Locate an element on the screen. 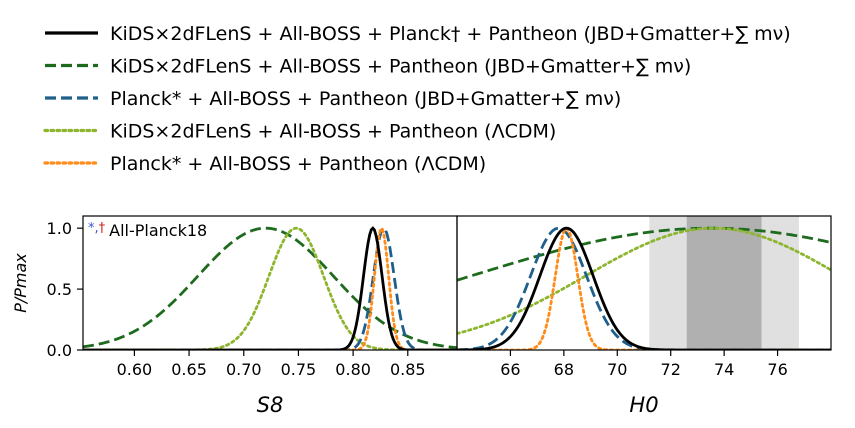 The width and height of the screenshot is (855, 428). annotation-marker: , is located at coordinates (97, 228).